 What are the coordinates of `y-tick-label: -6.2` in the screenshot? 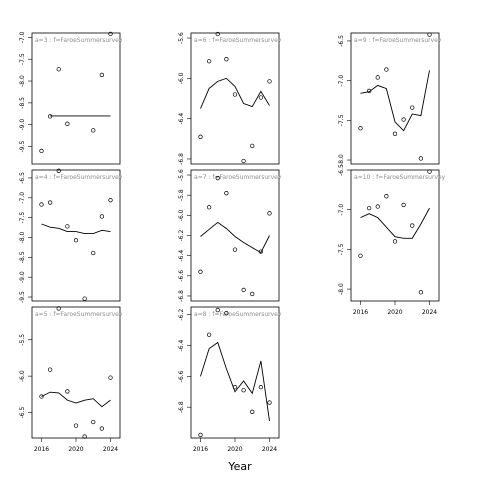 It's located at (181, 235).